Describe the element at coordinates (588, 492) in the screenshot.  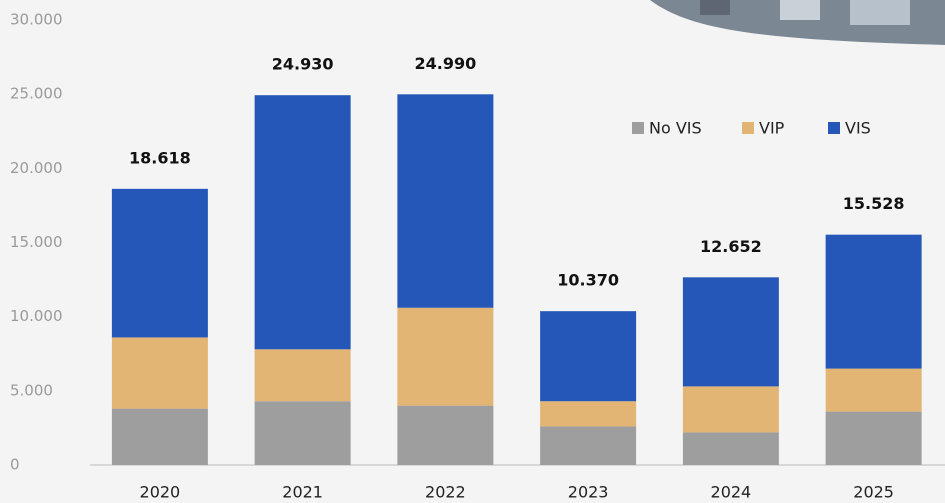
I see `x-tick-label: 2023` at that location.